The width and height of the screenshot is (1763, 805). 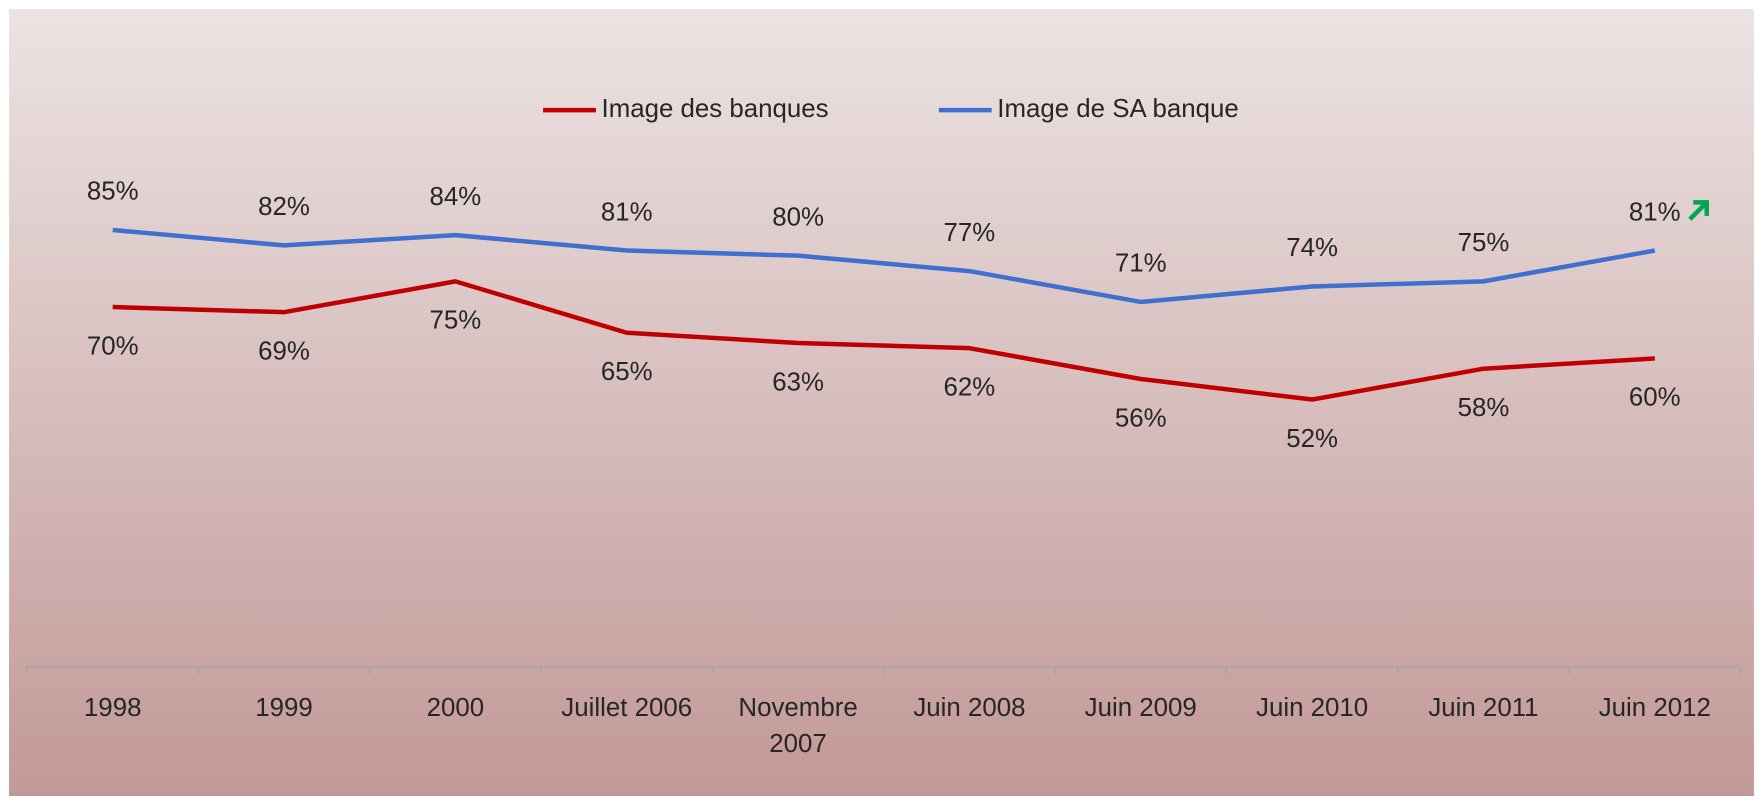 I want to click on x-tick-label: 1998, so click(x=112, y=707).